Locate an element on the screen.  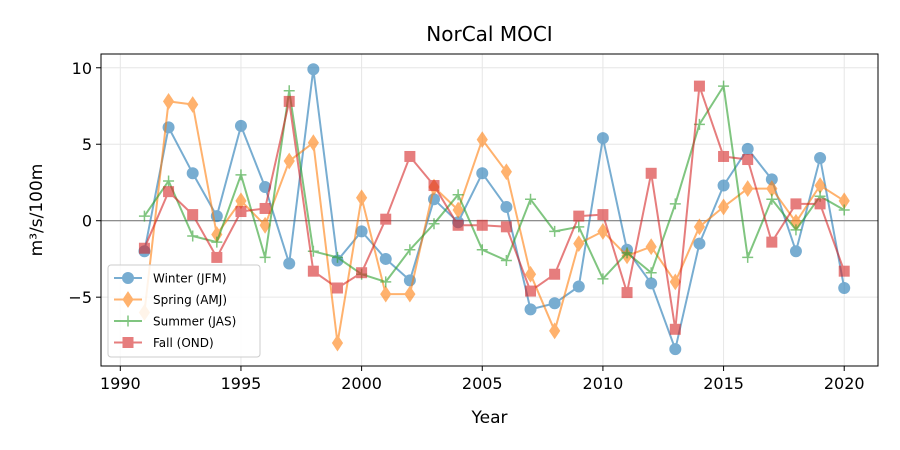
x-tick-label: 2015 is located at coordinates (723, 383).